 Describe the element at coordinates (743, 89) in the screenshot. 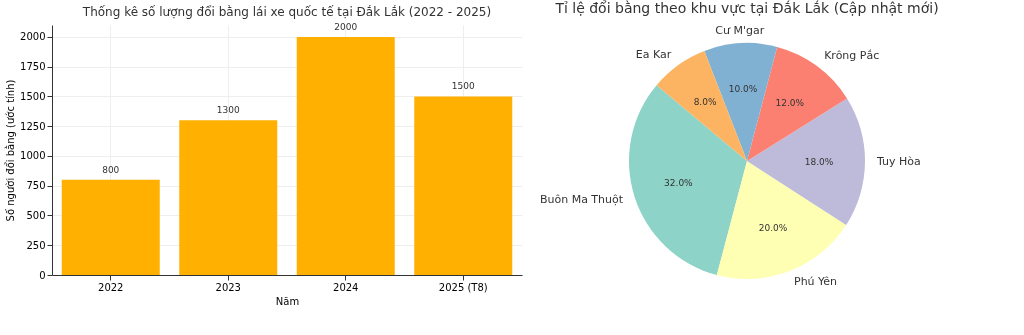

I see `data-label: 10.0%` at that location.